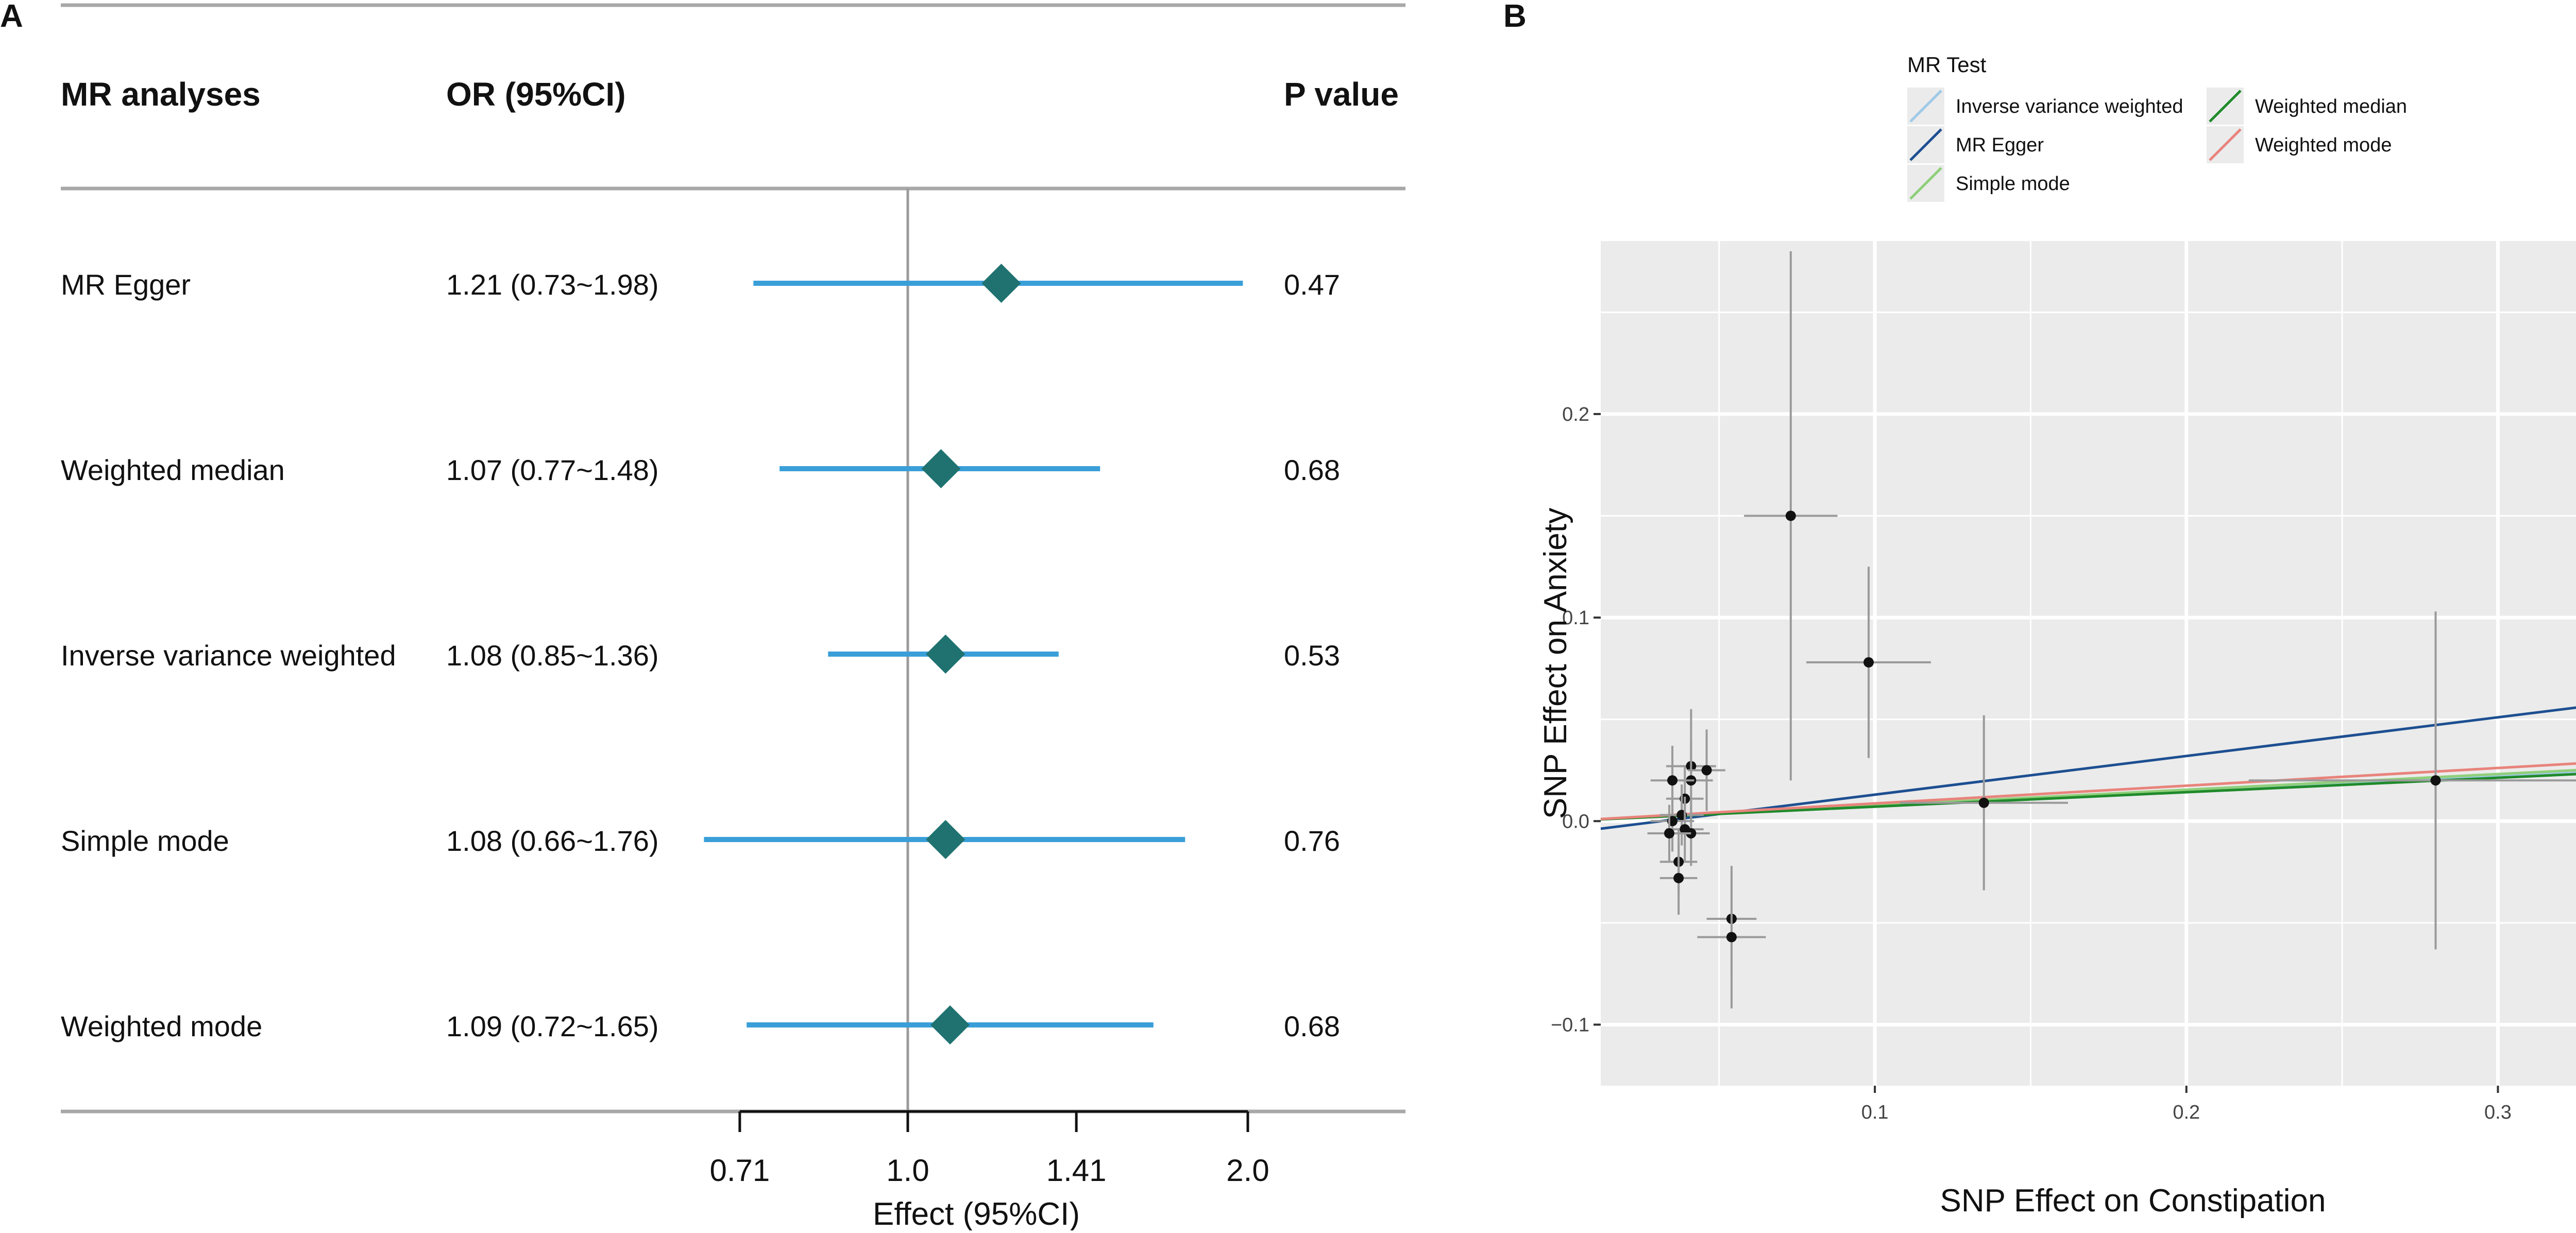 This screenshot has width=2576, height=1233. I want to click on line-mr-egger, so click(2088, 768).